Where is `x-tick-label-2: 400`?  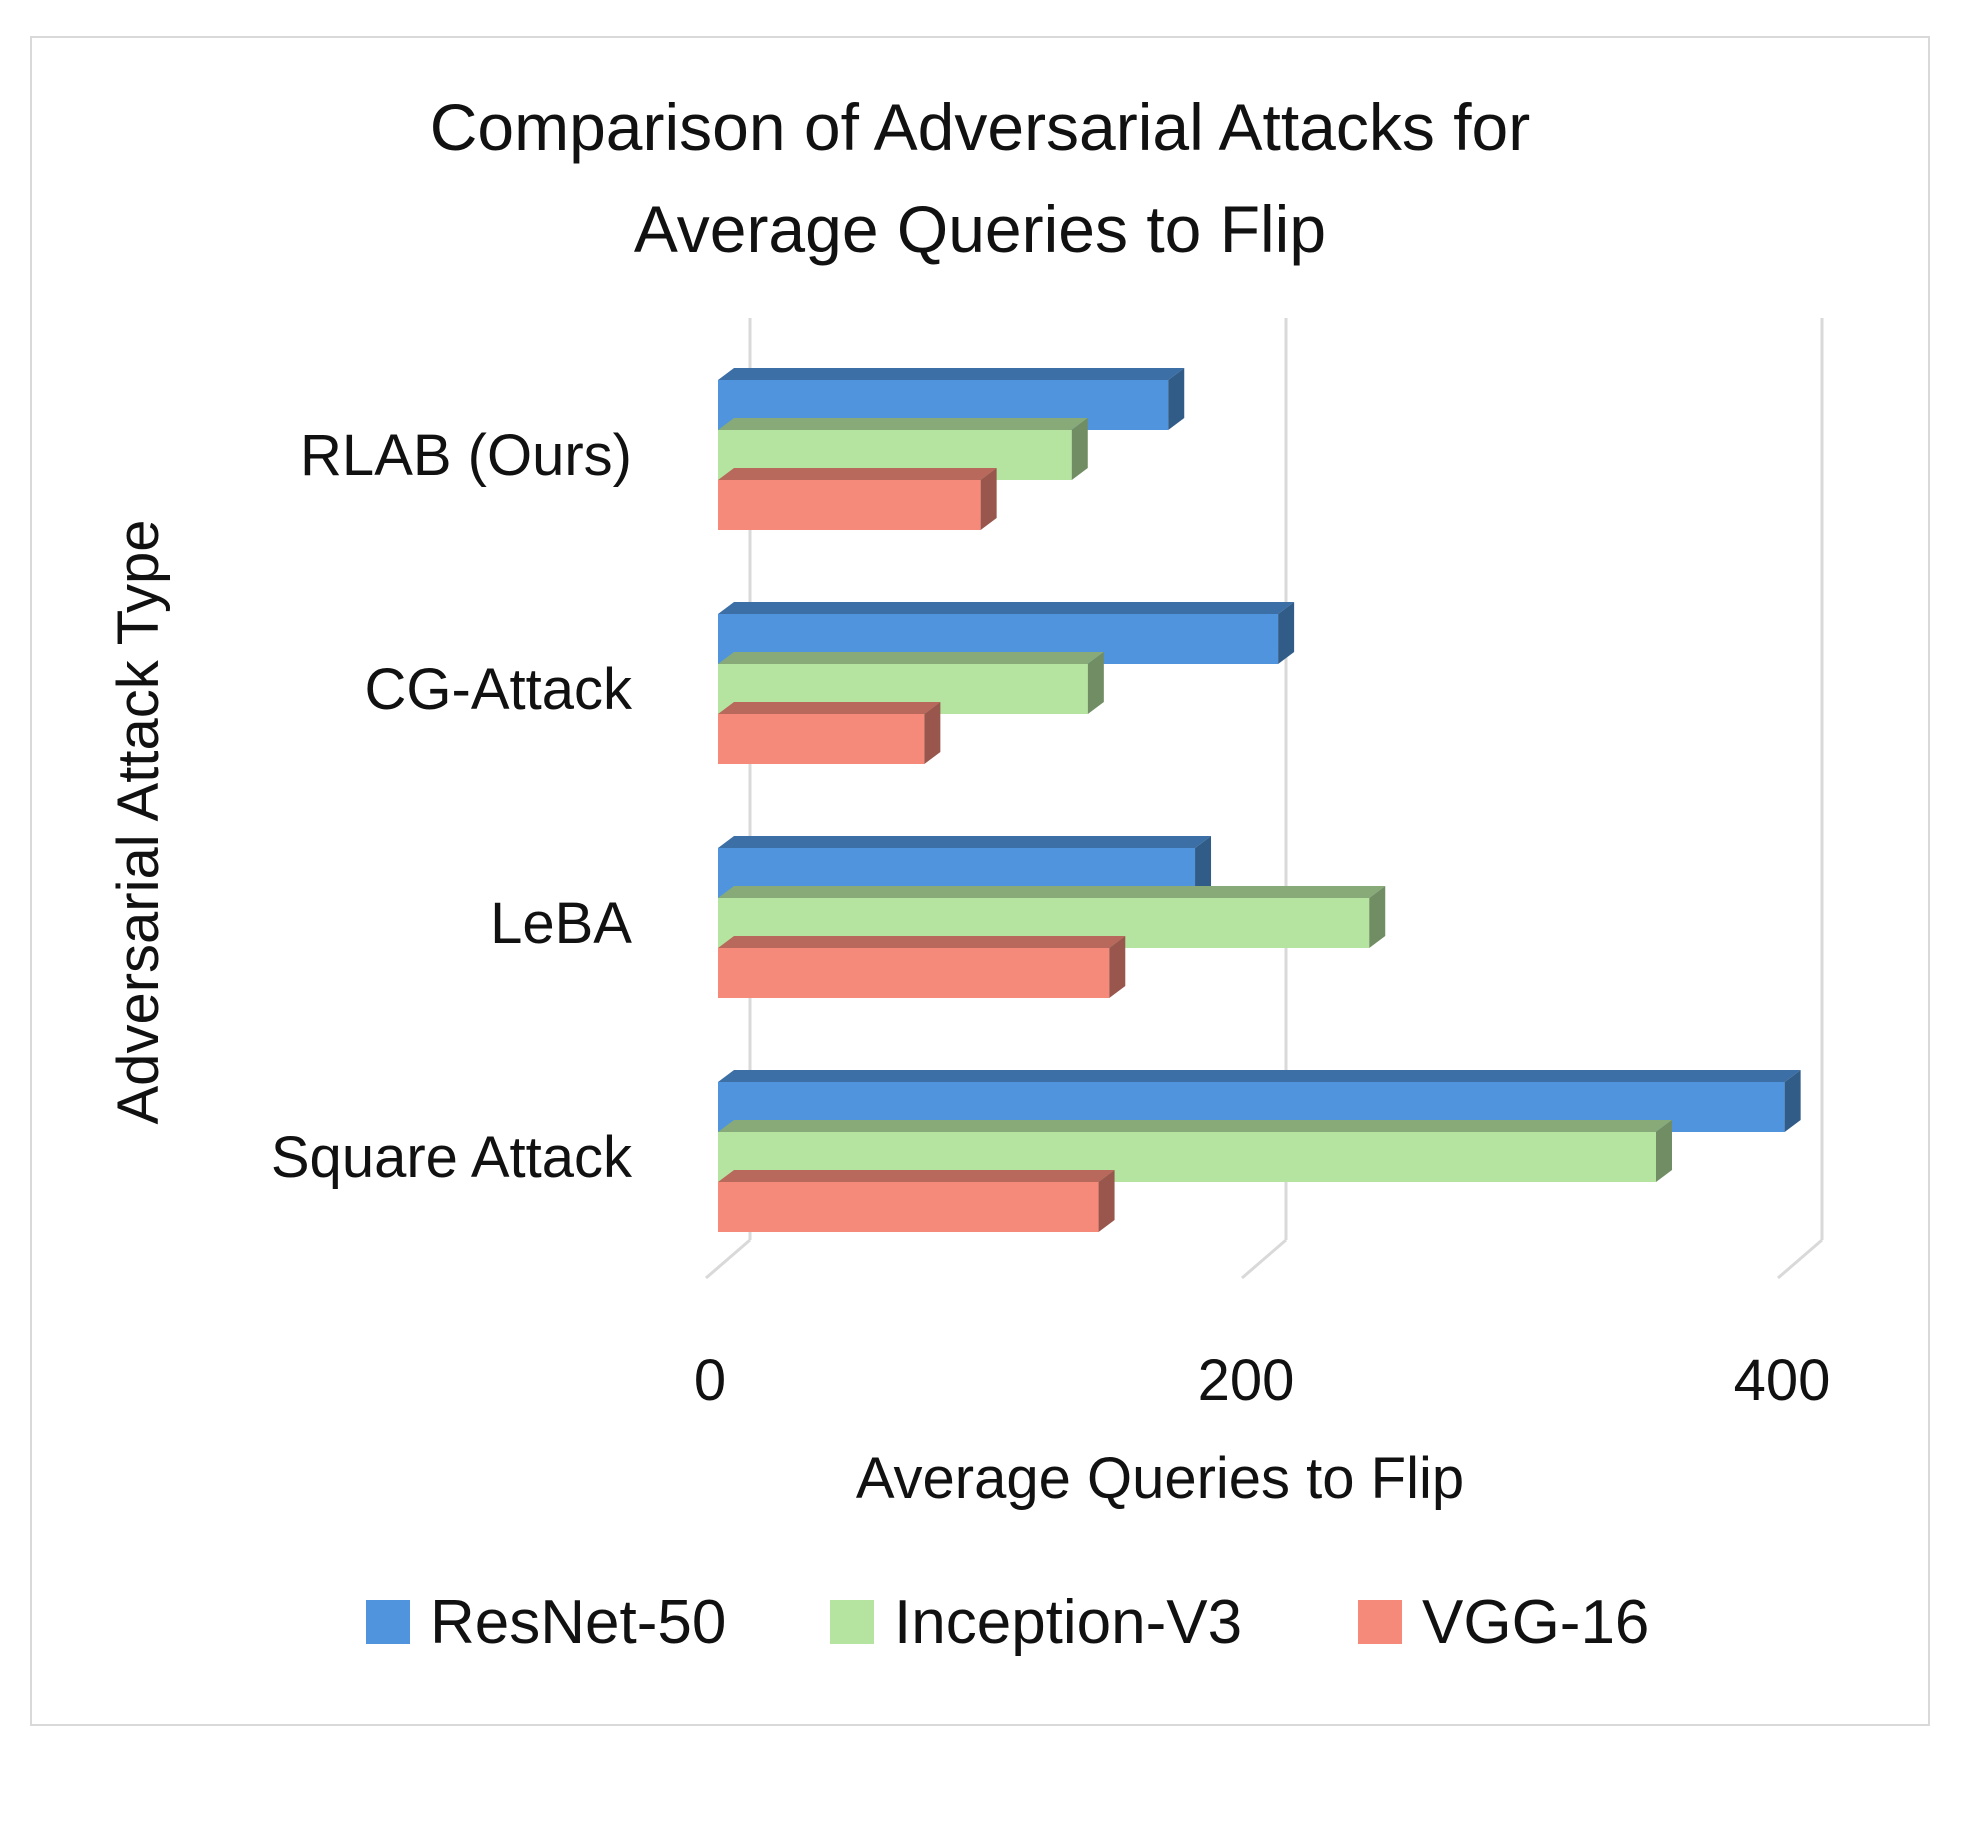
x-tick-label-2: 400 is located at coordinates (1782, 1380).